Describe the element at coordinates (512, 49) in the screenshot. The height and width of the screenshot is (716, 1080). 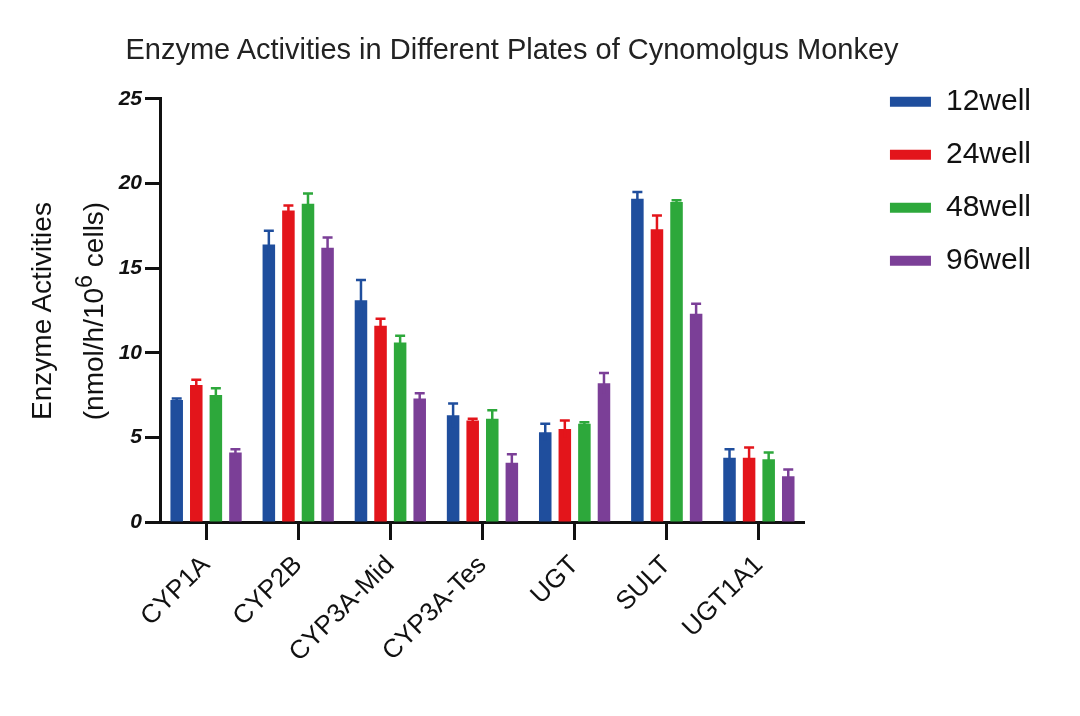
I see `chart-title: Enzyme Activities in Different Plates of Cynomolgus Monkey` at that location.